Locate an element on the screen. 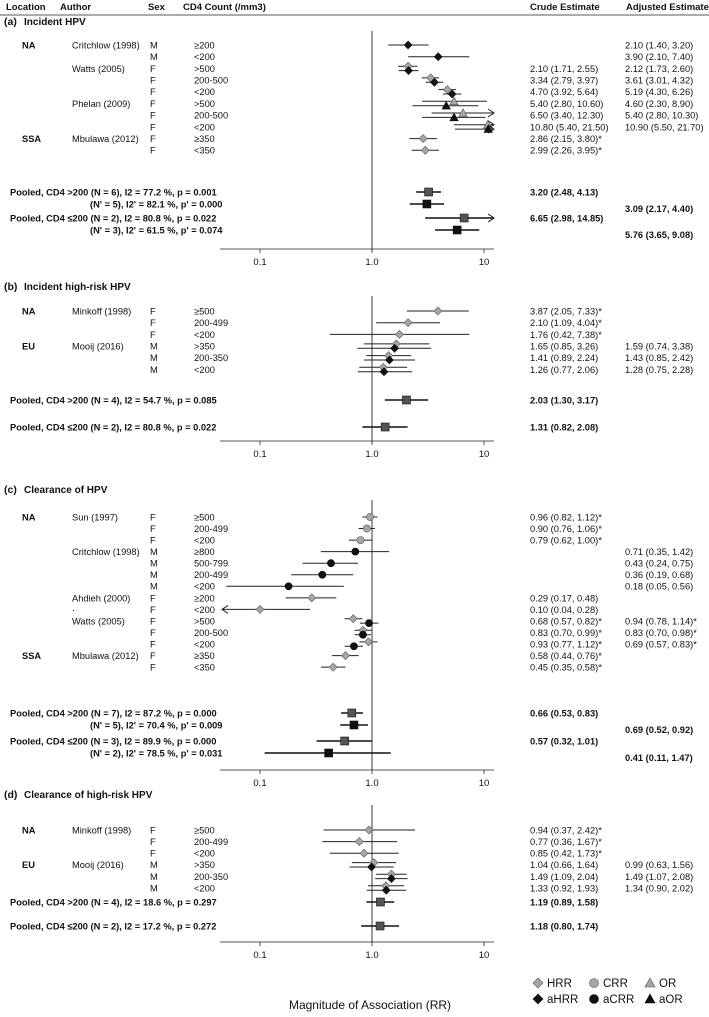  pooled-crude-text: 6.65 (2.98, 14.85) is located at coordinates (566, 218).